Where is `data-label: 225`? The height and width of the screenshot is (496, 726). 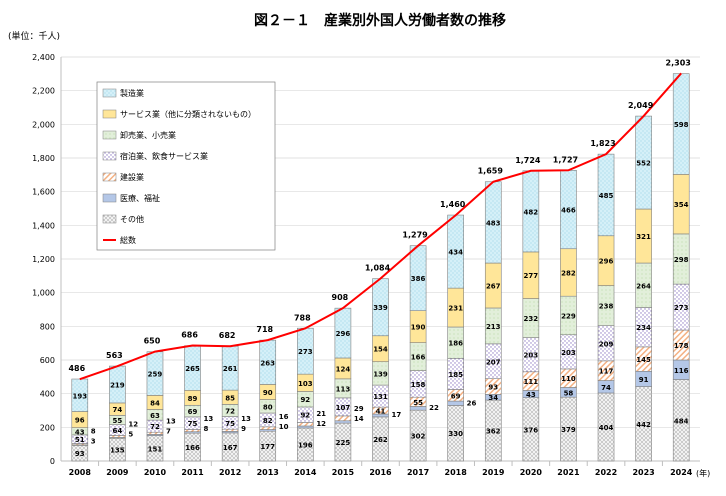 data-label: 225 is located at coordinates (343, 443).